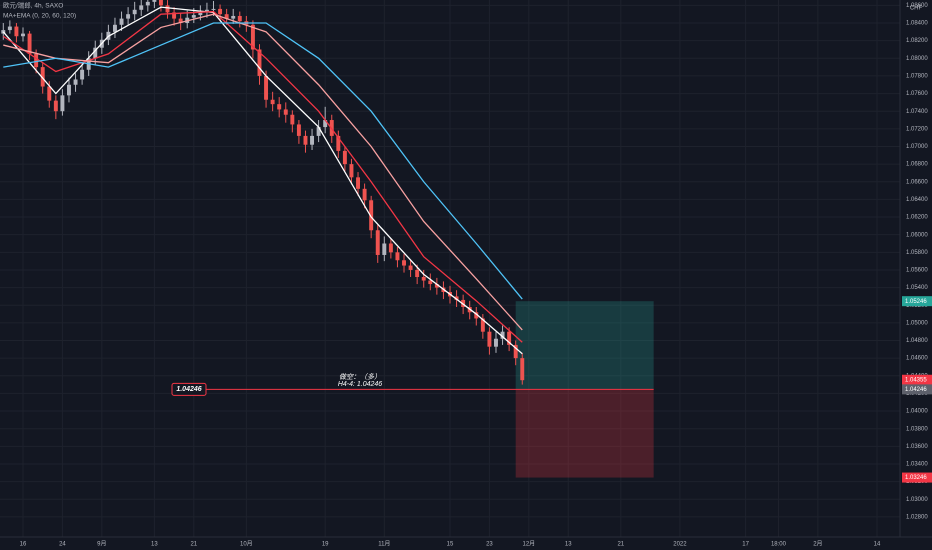 This screenshot has height=550, width=932. I want to click on x-tick-label: 11月, so click(384, 544).